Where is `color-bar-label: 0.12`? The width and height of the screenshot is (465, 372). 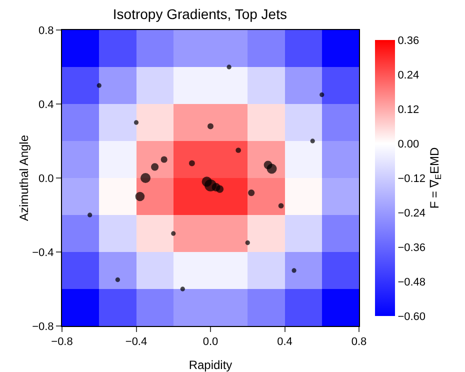 color-bar-label: 0.12 is located at coordinates (409, 110).